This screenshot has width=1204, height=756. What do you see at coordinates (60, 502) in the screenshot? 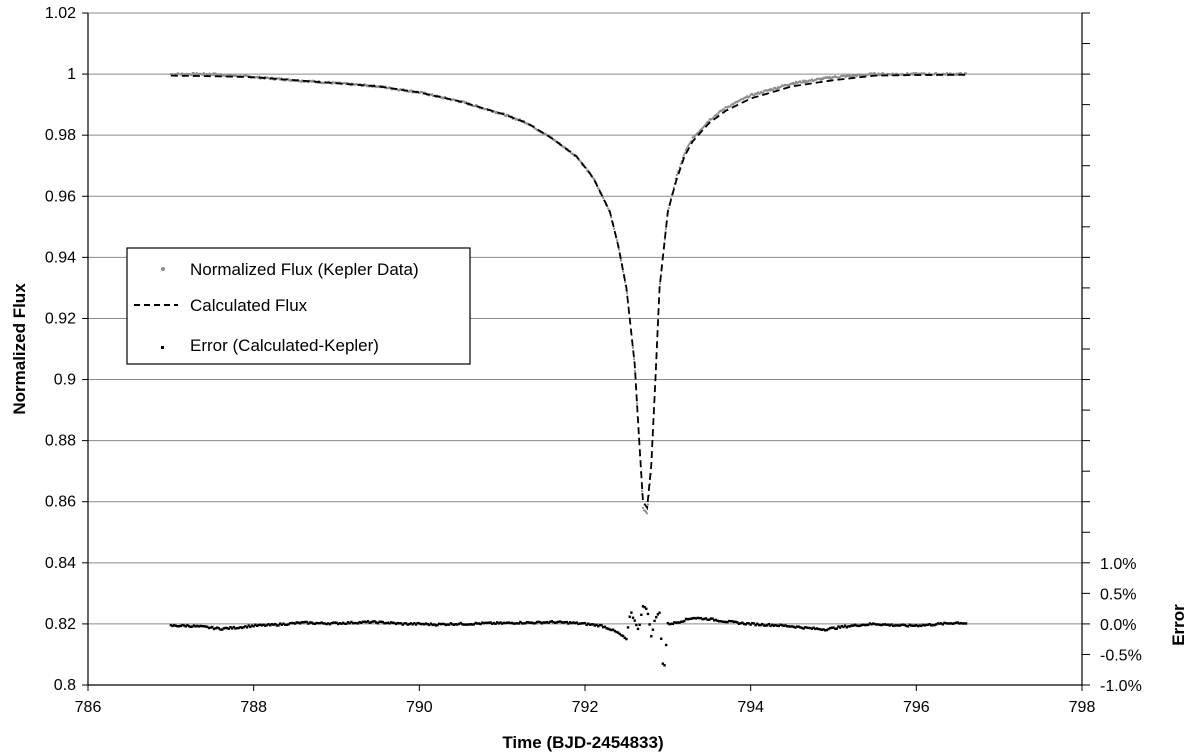
I see `y-tick-label-3: 0.86` at bounding box center [60, 502].